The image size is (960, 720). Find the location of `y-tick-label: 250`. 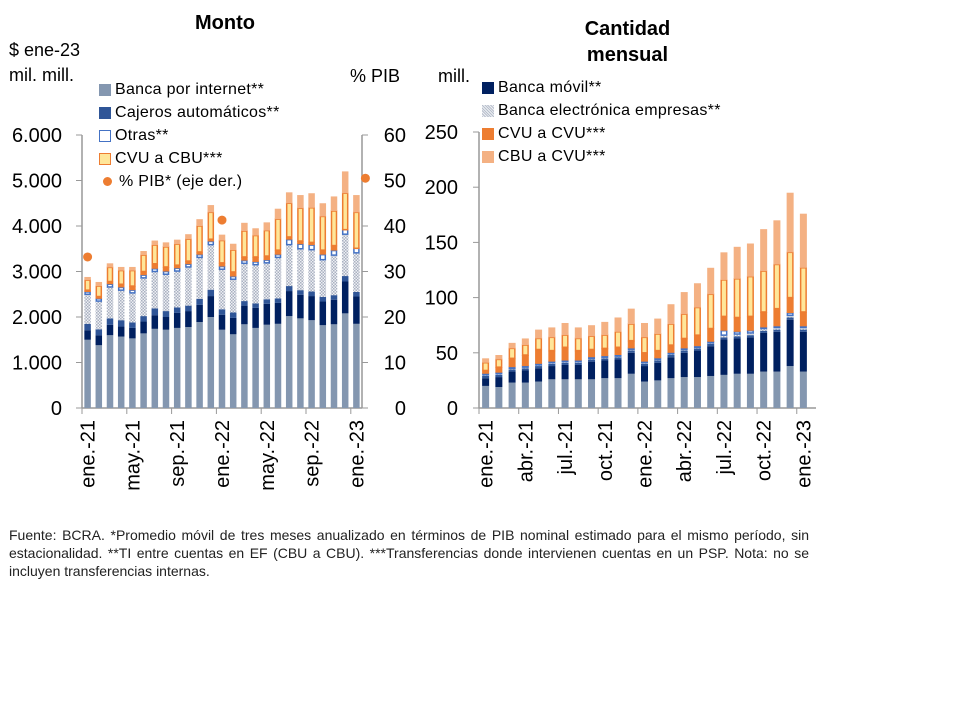

y-tick-label: 250 is located at coordinates (441, 133).